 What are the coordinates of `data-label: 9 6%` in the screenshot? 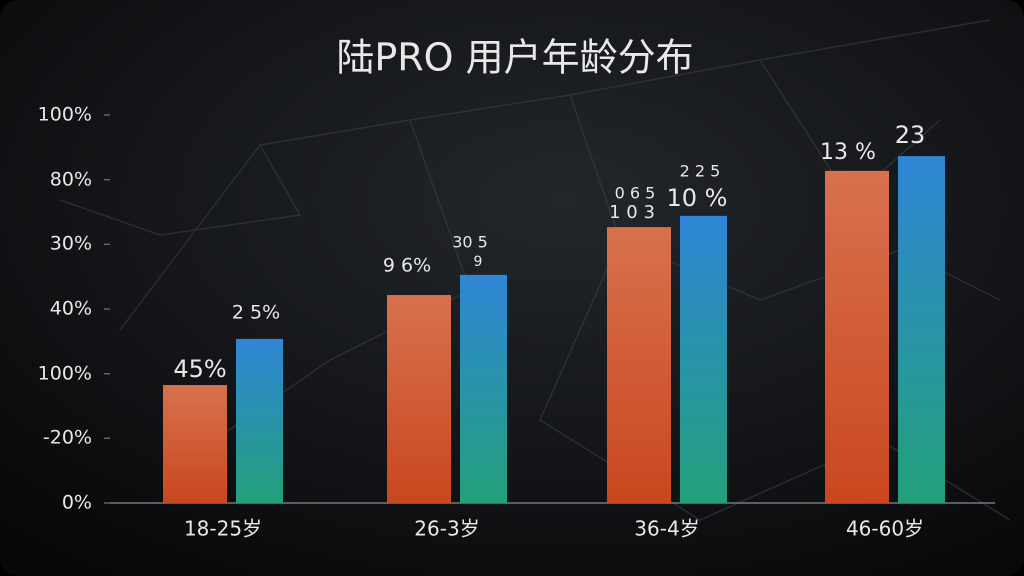 It's located at (407, 266).